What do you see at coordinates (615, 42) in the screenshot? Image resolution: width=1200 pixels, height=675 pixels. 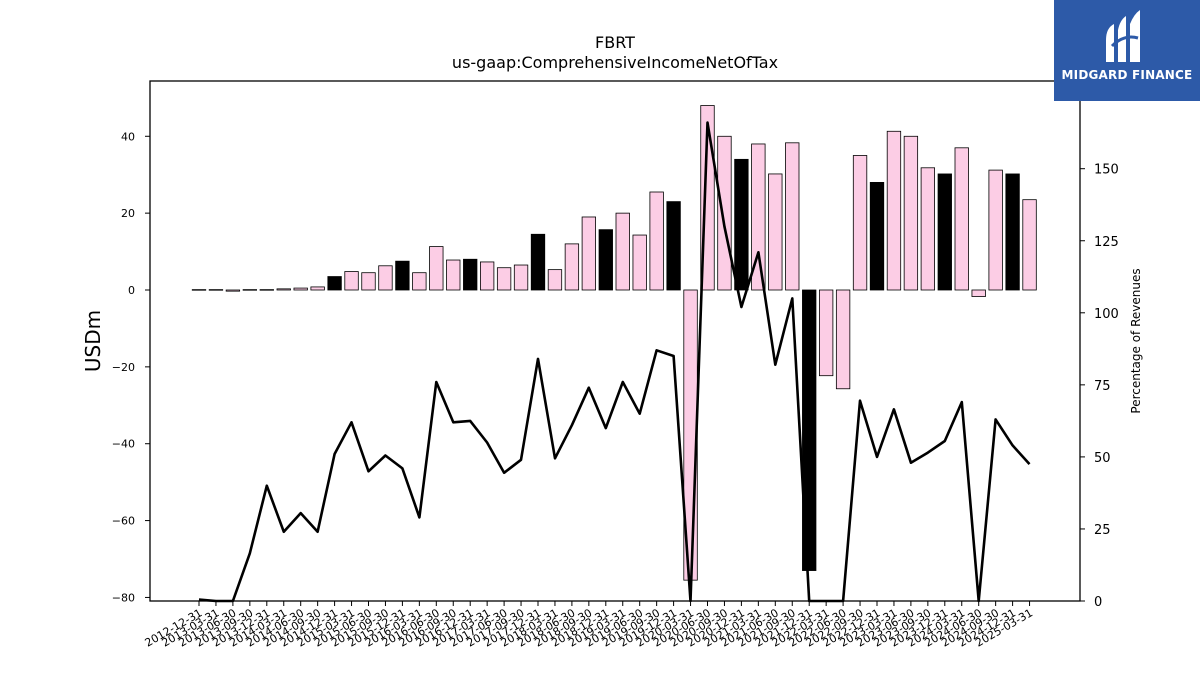 I see `chart-title: FBRT` at bounding box center [615, 42].